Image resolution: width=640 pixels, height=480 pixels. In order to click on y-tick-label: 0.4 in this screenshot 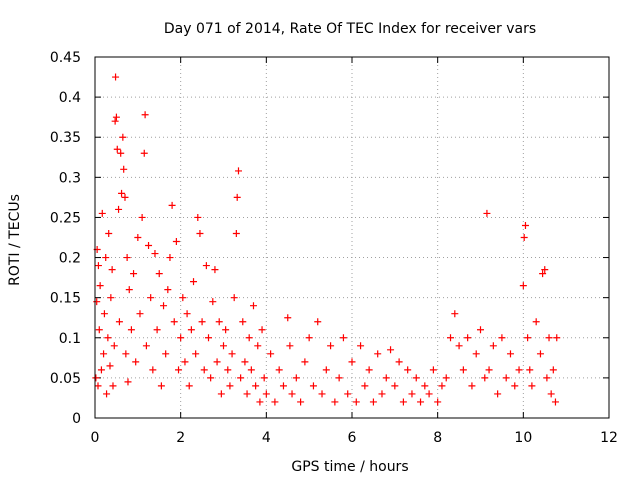, I will do `click(70, 98)`.